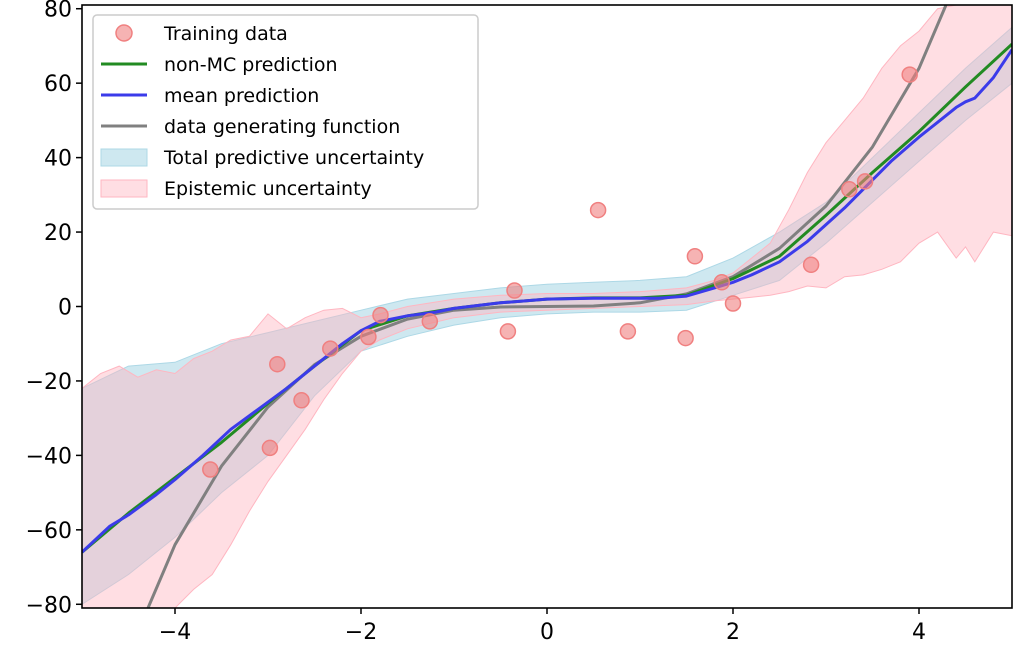 The height and width of the screenshot is (662, 1021). I want to click on y-tick-label: 40, so click(58, 159).